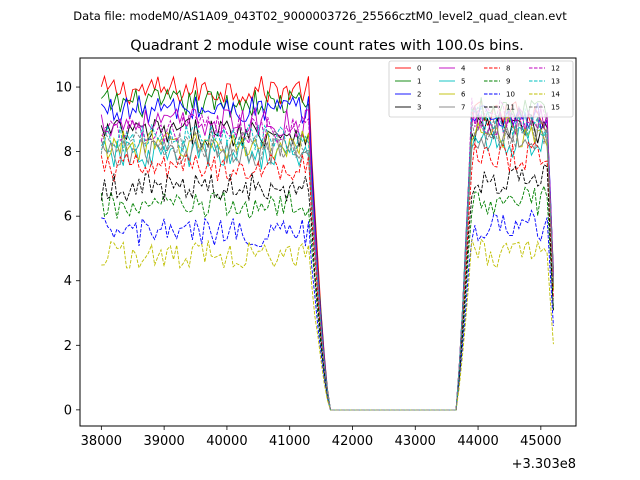  Describe the element at coordinates (163, 441) in the screenshot. I see `x-tick-label: 39000` at that location.